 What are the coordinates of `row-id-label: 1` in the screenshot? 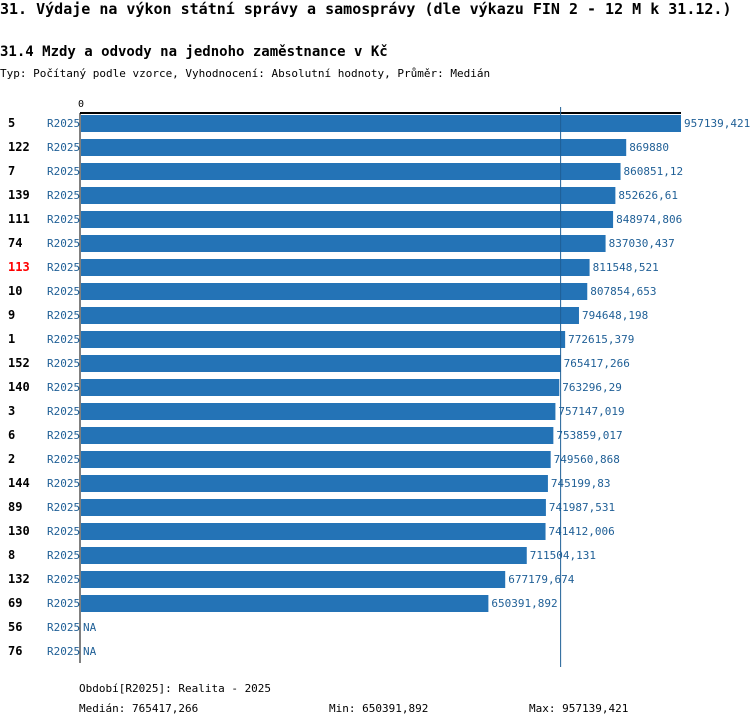 It's located at (11, 339).